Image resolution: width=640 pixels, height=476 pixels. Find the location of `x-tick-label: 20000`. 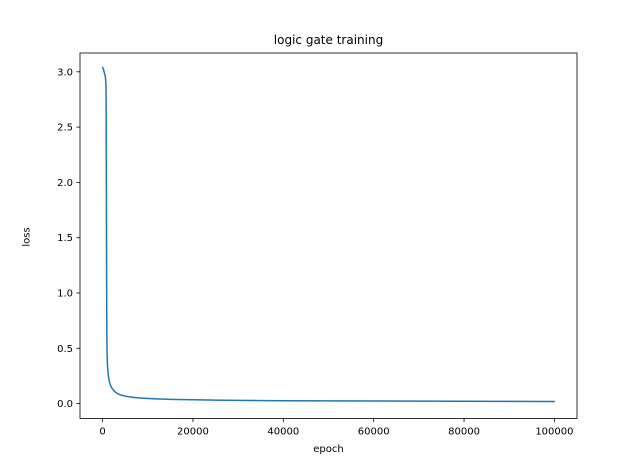

x-tick-label: 20000 is located at coordinates (193, 432).